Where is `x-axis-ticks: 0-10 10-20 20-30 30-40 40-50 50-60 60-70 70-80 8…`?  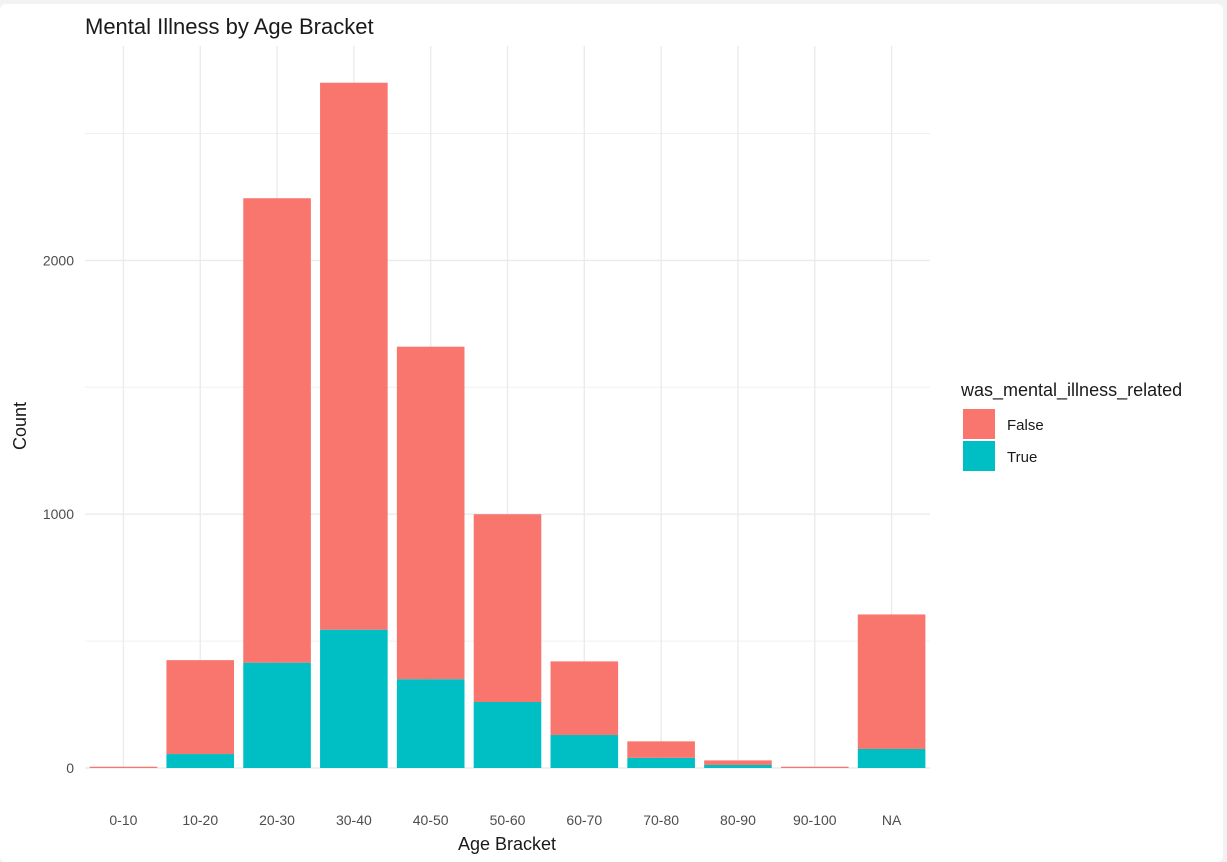
x-axis-ticks: 0-10 10-20 20-30 30-40 40-50 50-60 60-70 70-80 8… is located at coordinates (505, 820).